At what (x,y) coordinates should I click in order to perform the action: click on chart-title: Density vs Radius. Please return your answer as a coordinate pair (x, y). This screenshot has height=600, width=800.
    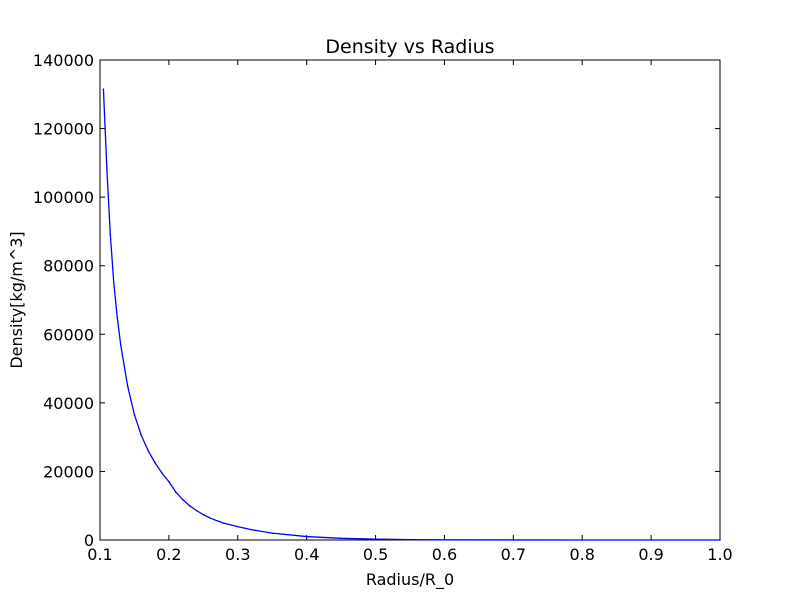
    Looking at the image, I should click on (409, 47).